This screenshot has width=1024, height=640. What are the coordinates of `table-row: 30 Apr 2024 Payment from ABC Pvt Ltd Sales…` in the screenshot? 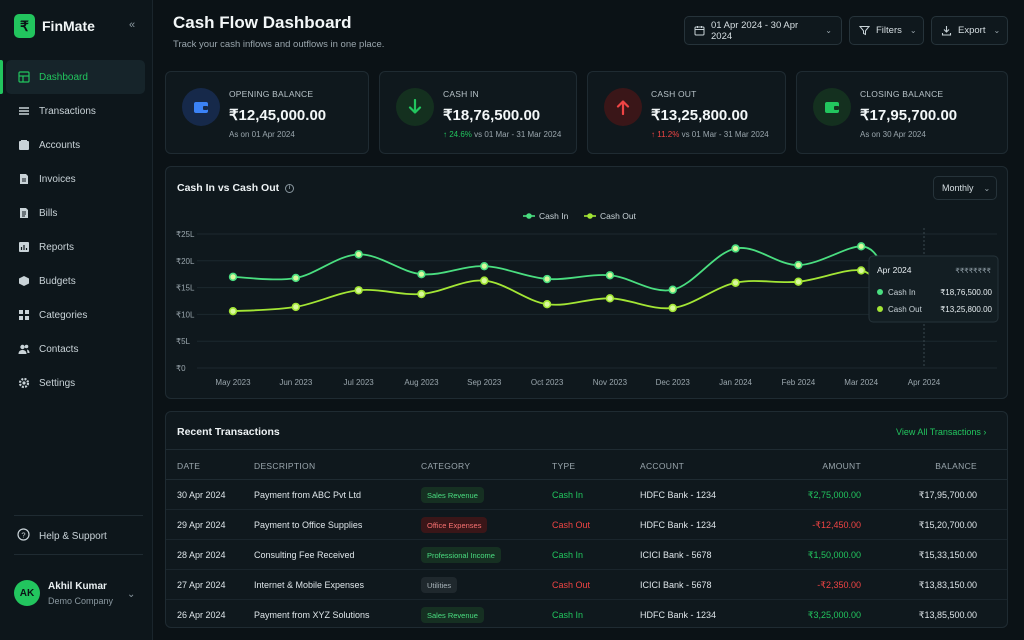 It's located at (586, 495).